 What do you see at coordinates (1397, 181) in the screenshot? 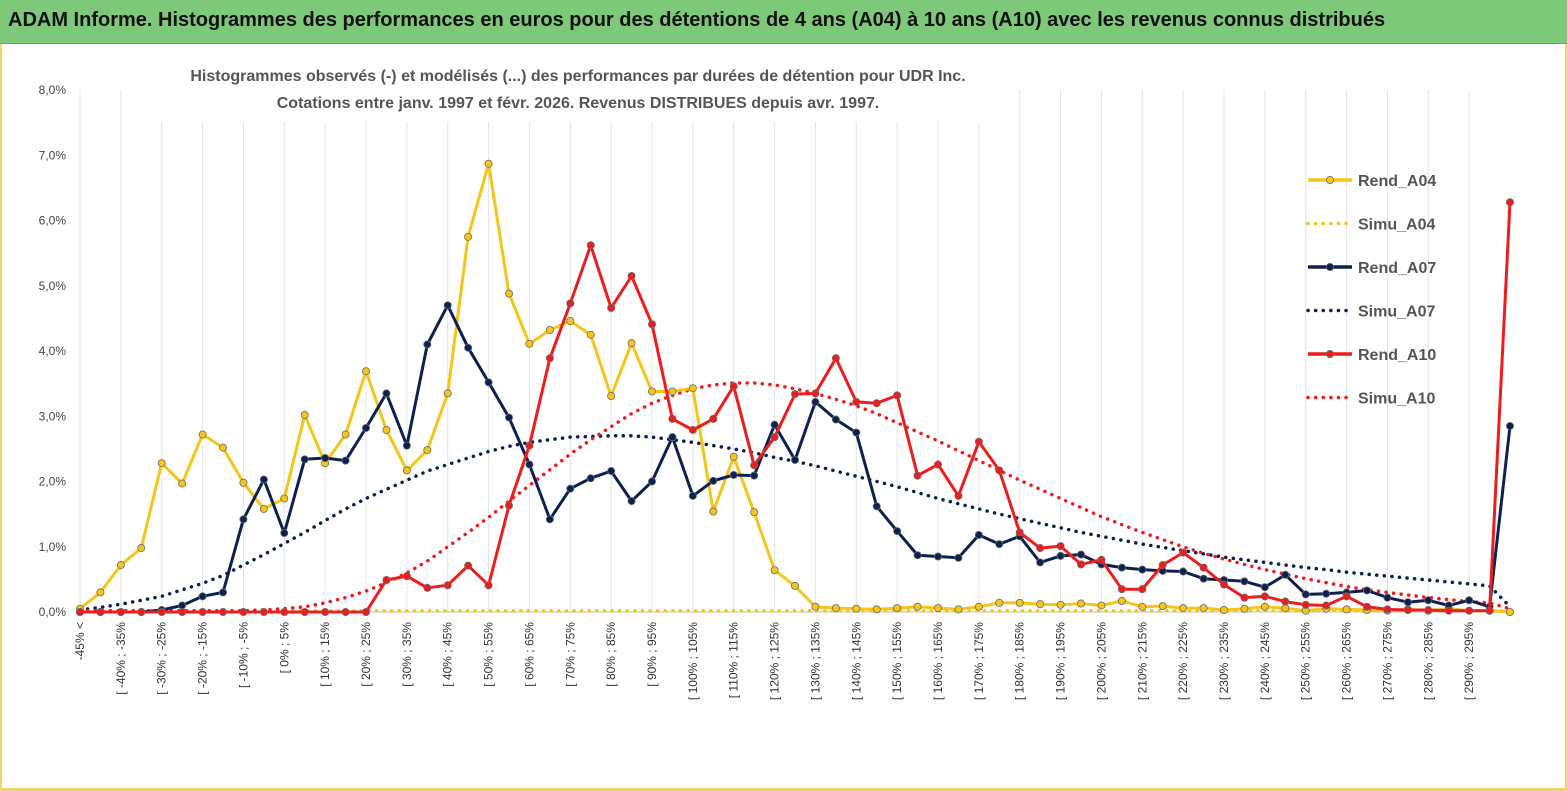
I see `legend-label: Rend_A04` at bounding box center [1397, 181].